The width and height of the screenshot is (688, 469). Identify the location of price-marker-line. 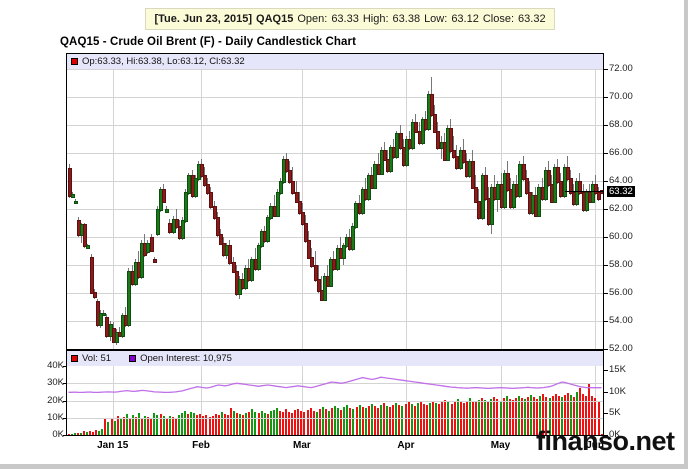
(584, 191).